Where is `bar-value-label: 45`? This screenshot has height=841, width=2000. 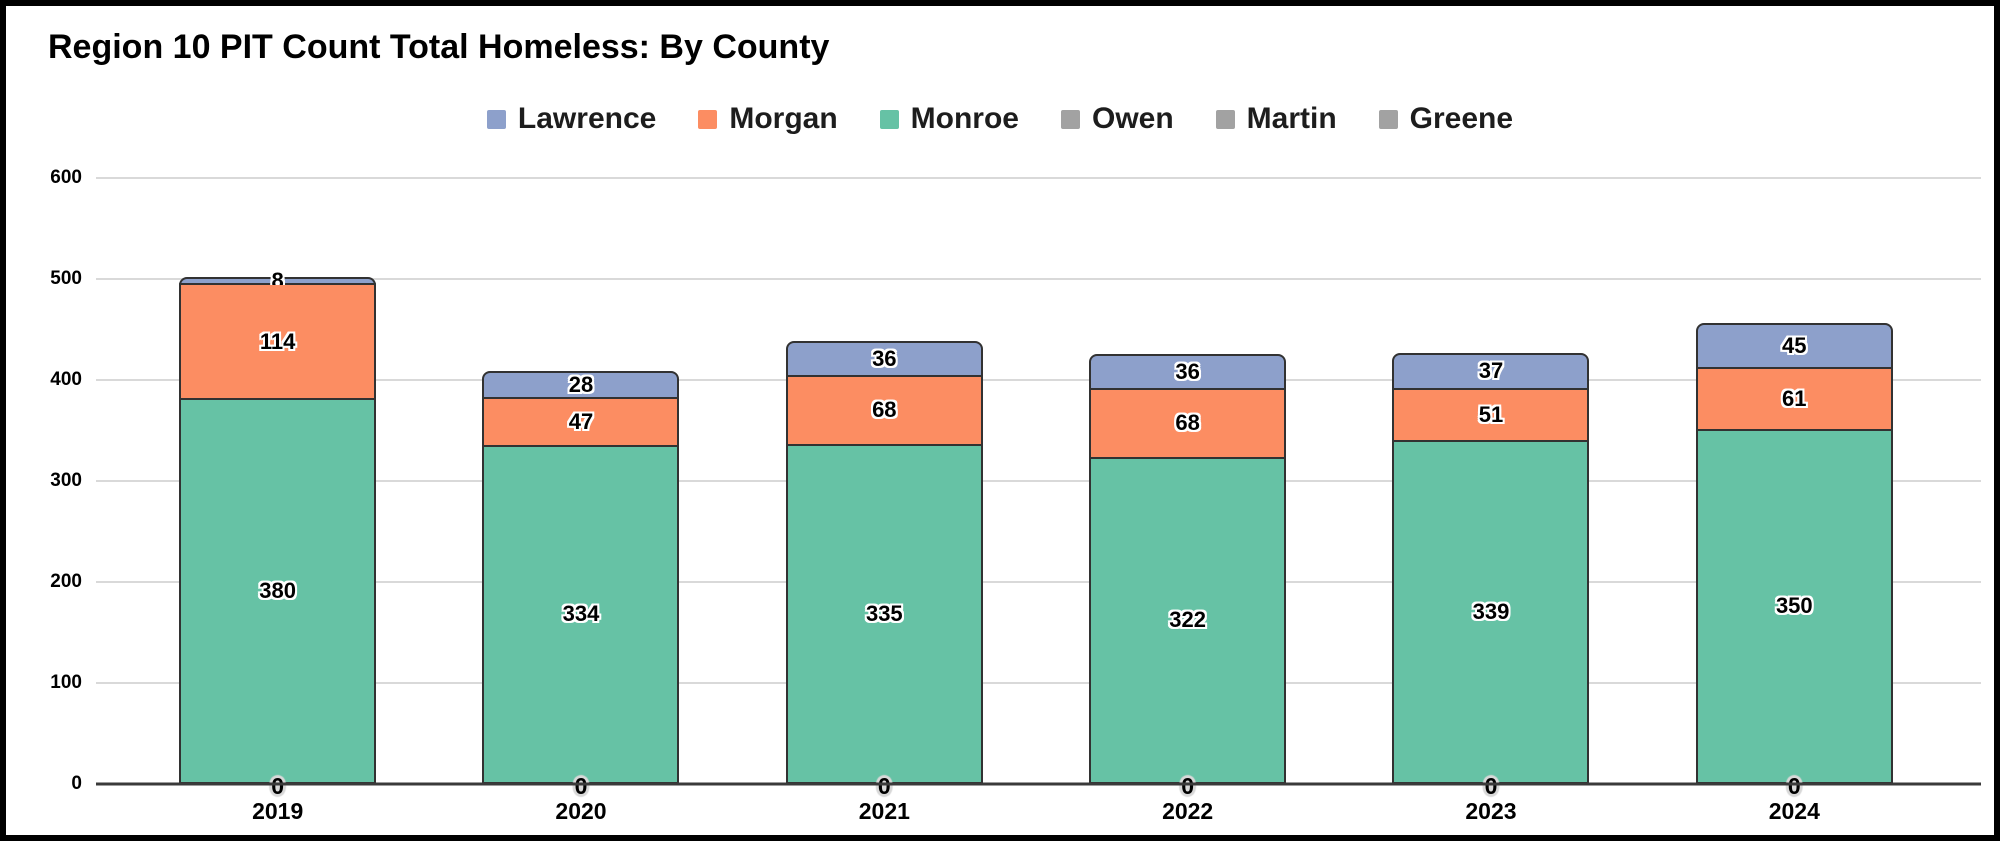 bar-value-label: 45 is located at coordinates (1794, 346).